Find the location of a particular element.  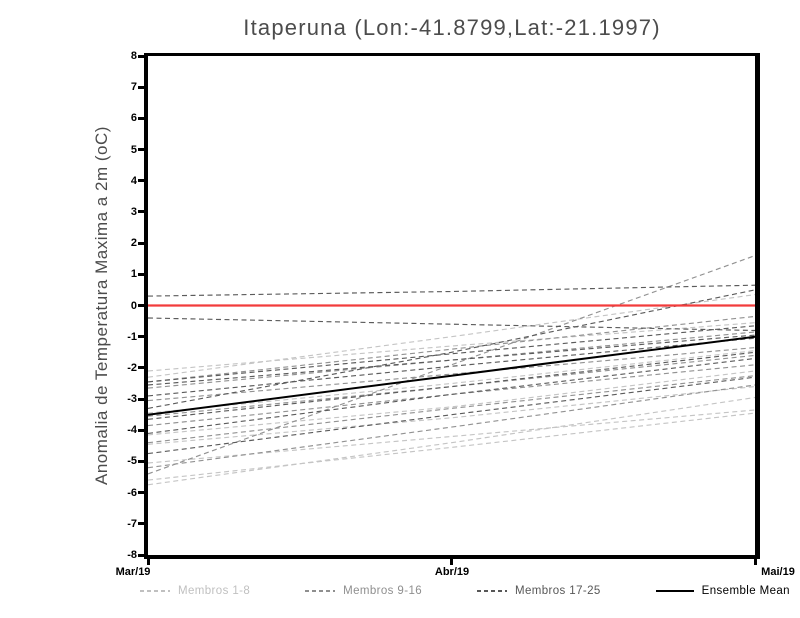

y-tick-label: 5 is located at coordinates (133, 149).